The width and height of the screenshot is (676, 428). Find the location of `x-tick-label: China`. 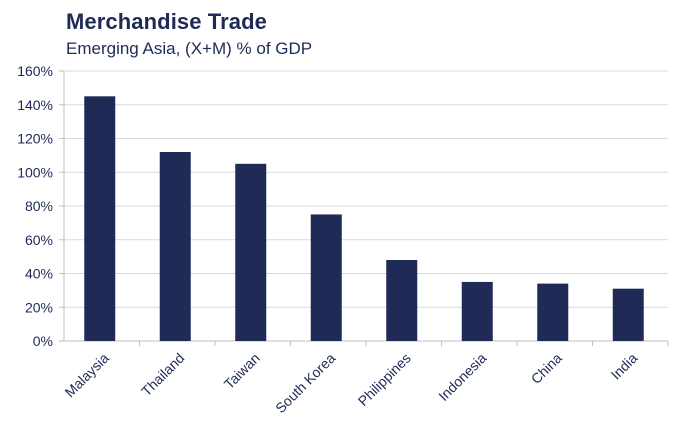

x-tick-label: China is located at coordinates (546, 368).